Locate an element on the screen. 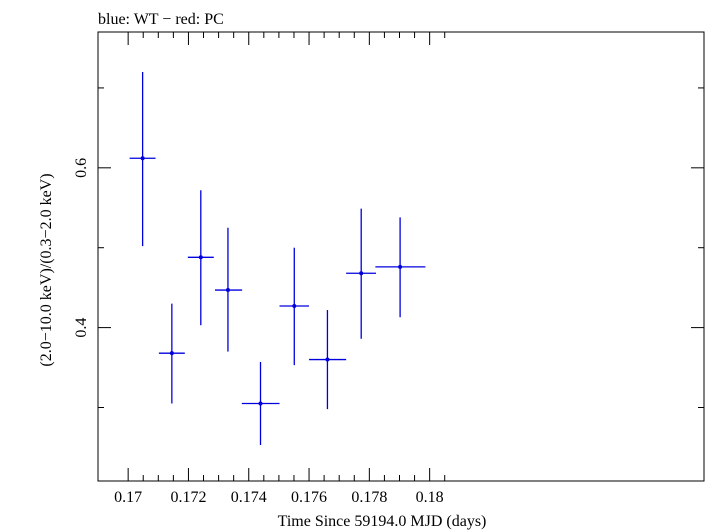  y-axis-label: (2.0−10.0 keV)/(0.3−2.0 keV) is located at coordinates (46, 269).